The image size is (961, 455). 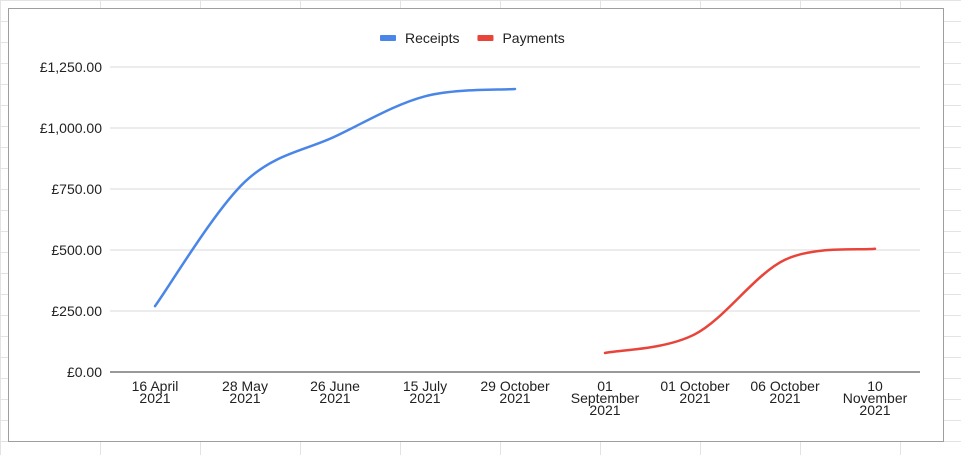 What do you see at coordinates (76, 189) in the screenshot?
I see `y-tick-label: £750.00` at bounding box center [76, 189].